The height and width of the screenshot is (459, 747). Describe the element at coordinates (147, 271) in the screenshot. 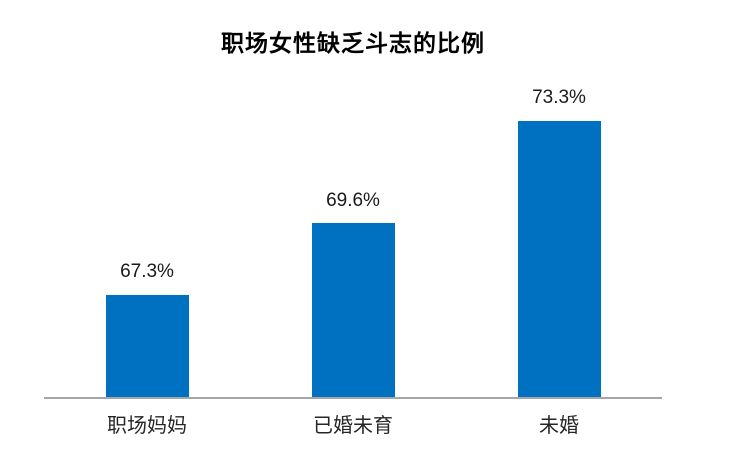

I see `bar-value-label: 67.3%` at that location.